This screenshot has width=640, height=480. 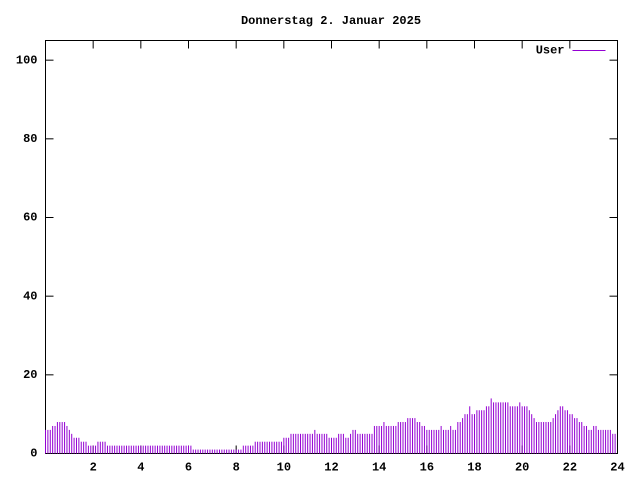 I want to click on x-tick-label: 12, so click(x=331, y=468).